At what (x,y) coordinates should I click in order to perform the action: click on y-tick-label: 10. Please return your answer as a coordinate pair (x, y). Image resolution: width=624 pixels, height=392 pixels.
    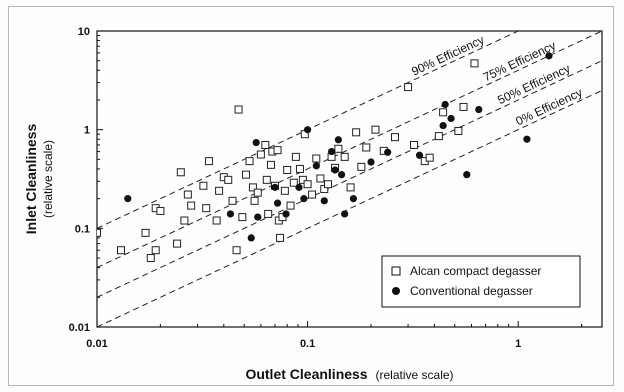
    Looking at the image, I should click on (84, 32).